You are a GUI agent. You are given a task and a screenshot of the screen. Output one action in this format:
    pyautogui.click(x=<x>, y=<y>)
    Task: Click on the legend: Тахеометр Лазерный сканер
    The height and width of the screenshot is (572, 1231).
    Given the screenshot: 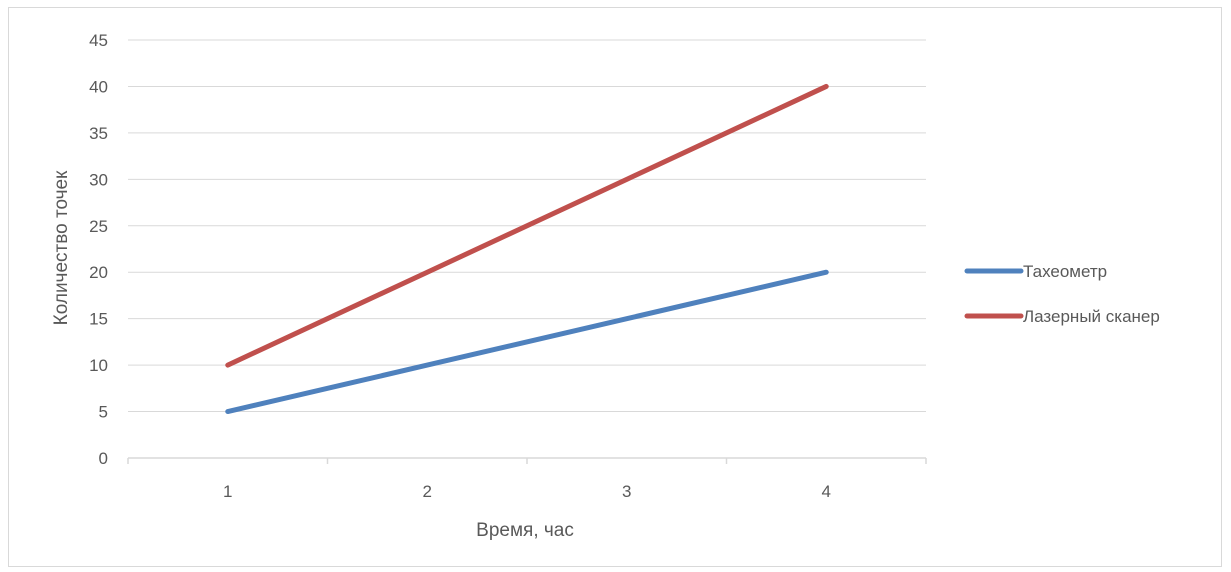 What is the action you would take?
    pyautogui.click(x=1062, y=294)
    